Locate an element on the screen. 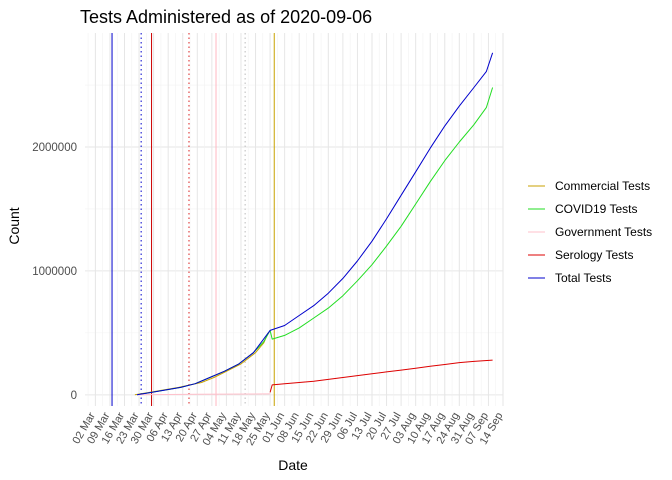 The width and height of the screenshot is (672, 480). legend-label: Total Tests is located at coordinates (583, 278).